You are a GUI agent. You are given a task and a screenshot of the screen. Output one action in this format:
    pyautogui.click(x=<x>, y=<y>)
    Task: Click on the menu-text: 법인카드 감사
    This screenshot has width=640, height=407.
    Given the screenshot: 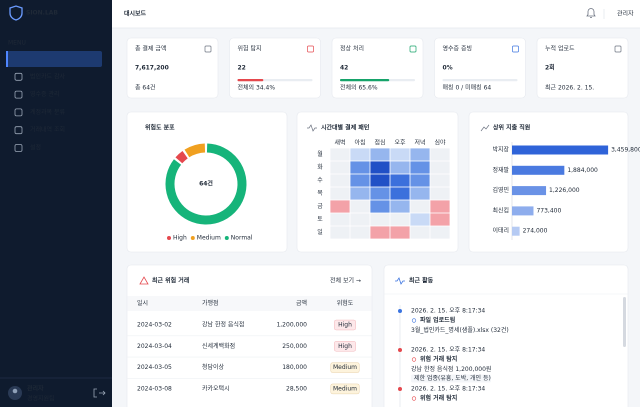 What is the action you would take?
    pyautogui.click(x=48, y=76)
    